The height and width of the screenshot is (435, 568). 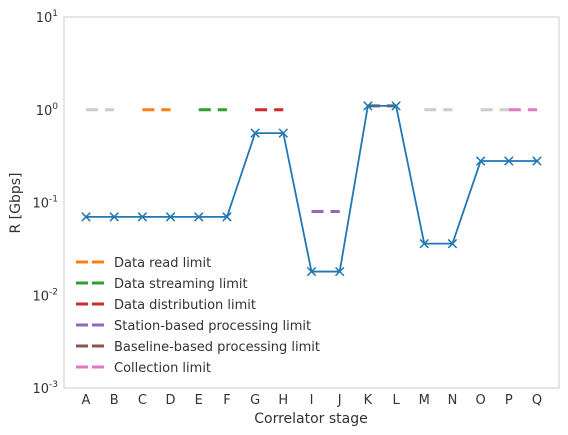 What do you see at coordinates (47, 17) in the screenshot?
I see `y-tick-label: 10¹` at bounding box center [47, 17].